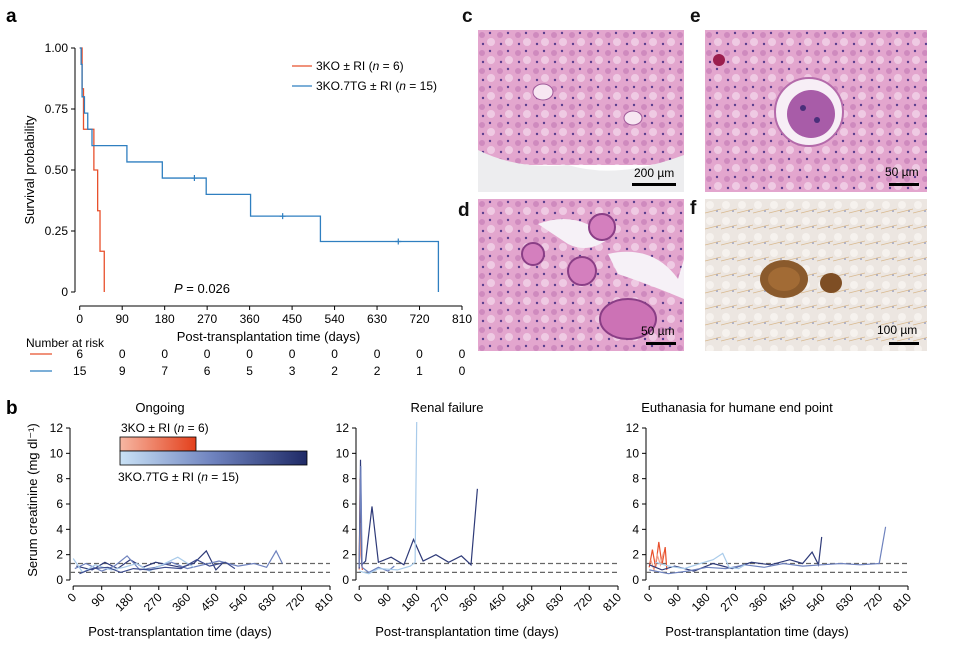 The height and width of the screenshot is (656, 955). What do you see at coordinates (693, 208) in the screenshot?
I see `panel-letter-f: f` at bounding box center [693, 208].